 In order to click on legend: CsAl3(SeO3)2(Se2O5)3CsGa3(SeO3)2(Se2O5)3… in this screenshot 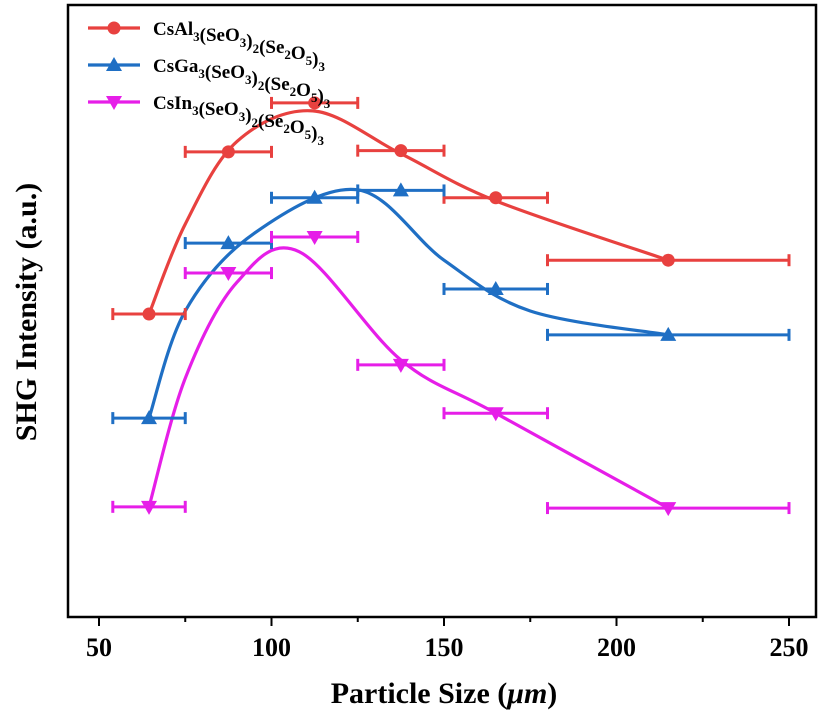, I will do `click(209, 83)`.